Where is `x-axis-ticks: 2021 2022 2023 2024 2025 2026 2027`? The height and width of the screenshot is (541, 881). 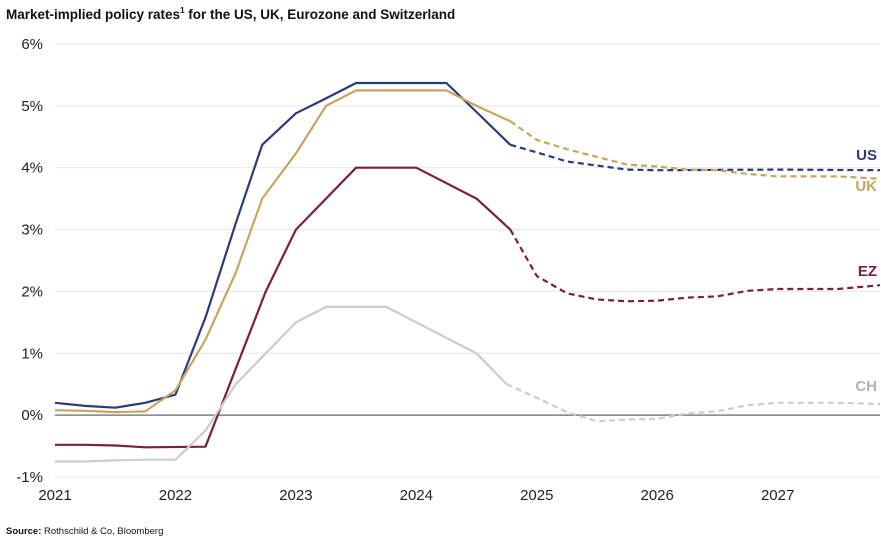 x-axis-ticks: 2021 2022 2023 2024 2025 2026 2027 is located at coordinates (416, 495).